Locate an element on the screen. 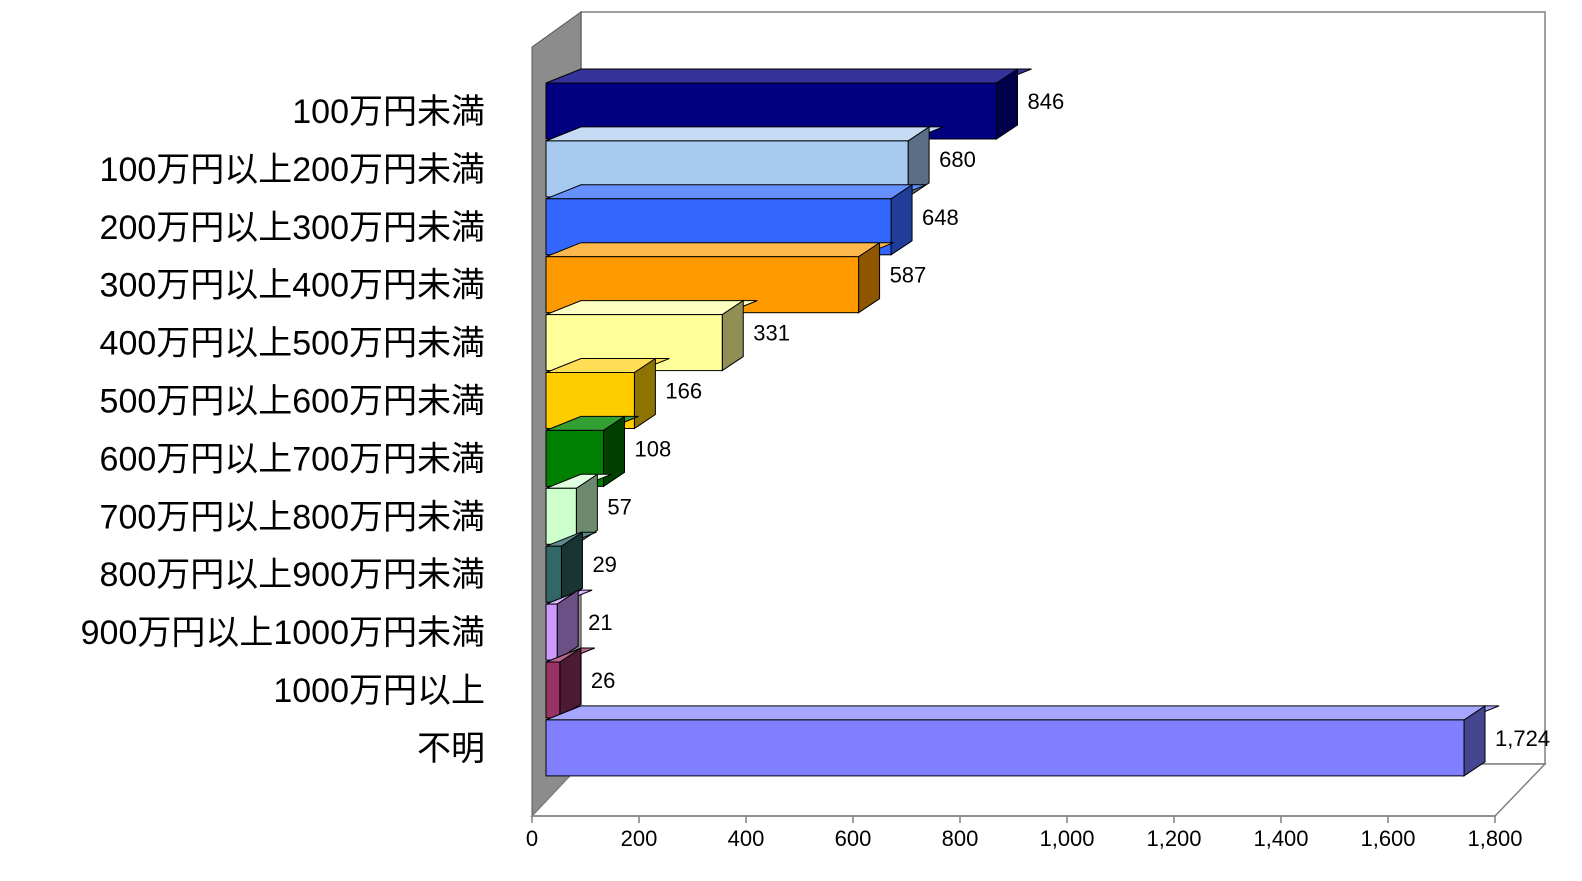 The height and width of the screenshot is (881, 1582). category-label: 800万円以上900万円未満 is located at coordinates (292, 575).